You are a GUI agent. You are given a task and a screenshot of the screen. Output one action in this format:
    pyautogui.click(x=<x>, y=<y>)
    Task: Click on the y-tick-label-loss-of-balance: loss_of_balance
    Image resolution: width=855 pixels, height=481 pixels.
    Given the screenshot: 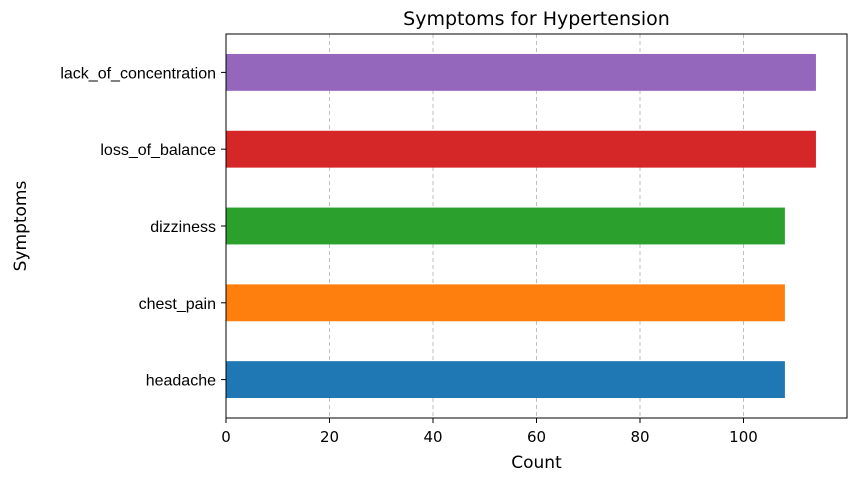 What is the action you would take?
    pyautogui.click(x=158, y=150)
    